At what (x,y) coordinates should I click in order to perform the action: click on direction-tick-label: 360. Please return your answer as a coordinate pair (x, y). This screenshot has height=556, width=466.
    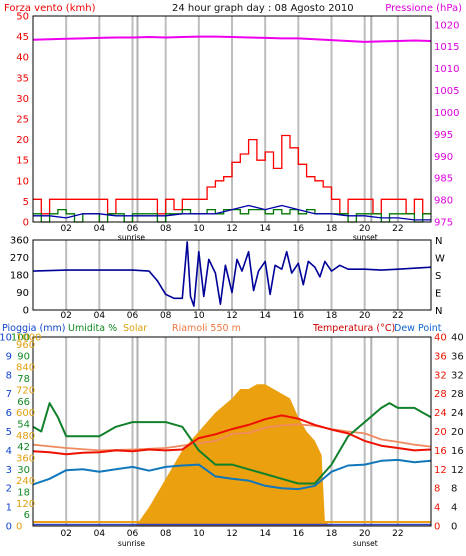
    Looking at the image, I should click on (19, 241).